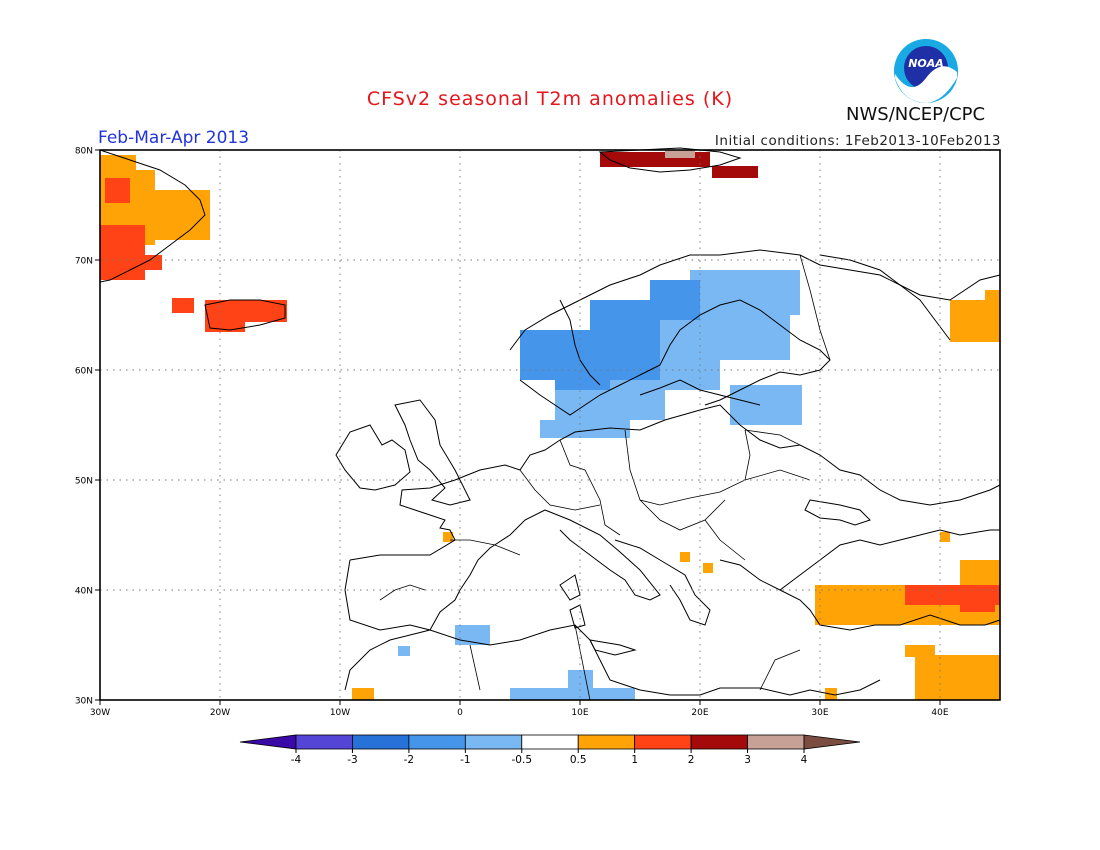  Describe the element at coordinates (578, 760) in the screenshot. I see `colorbar-label: 0.5` at that location.